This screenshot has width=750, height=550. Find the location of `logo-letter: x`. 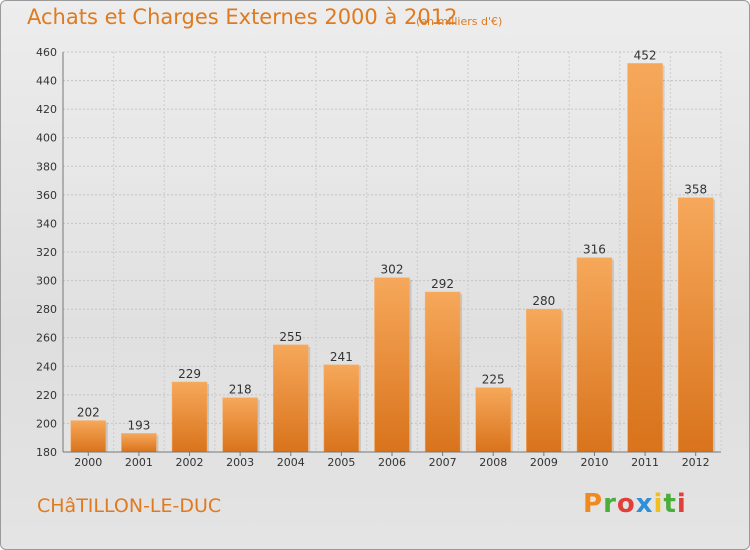

logo-letter: x is located at coordinates (644, 504).